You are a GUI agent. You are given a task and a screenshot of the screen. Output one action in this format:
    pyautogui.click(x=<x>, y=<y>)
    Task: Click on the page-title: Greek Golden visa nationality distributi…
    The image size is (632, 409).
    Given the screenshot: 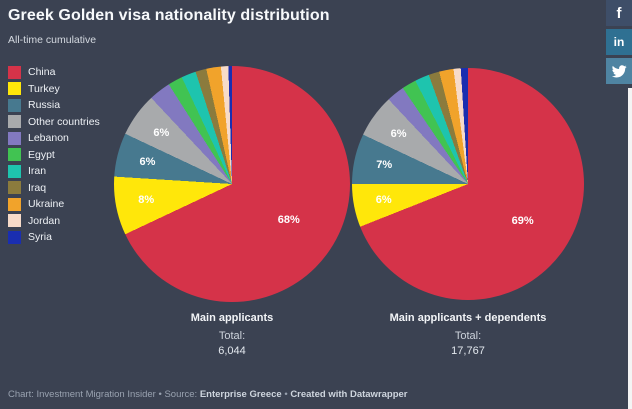 What is the action you would take?
    pyautogui.click(x=169, y=15)
    